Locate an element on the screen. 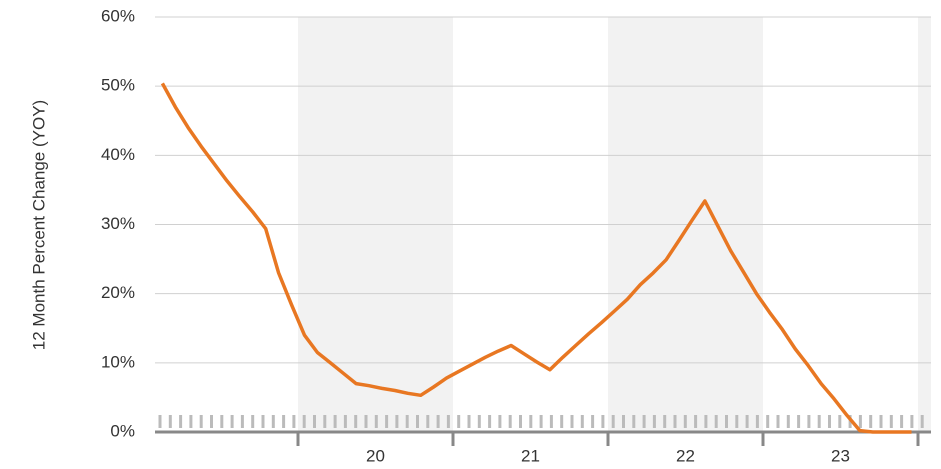 The image size is (941, 469). x-tick-label: 21 is located at coordinates (530, 455).